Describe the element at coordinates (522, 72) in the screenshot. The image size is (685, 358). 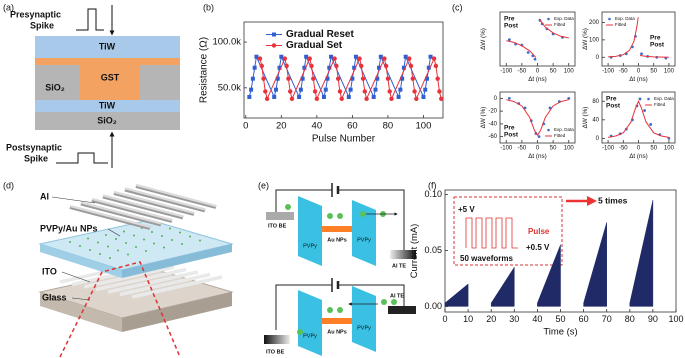
I see `x-tick-label: -50` at that location.